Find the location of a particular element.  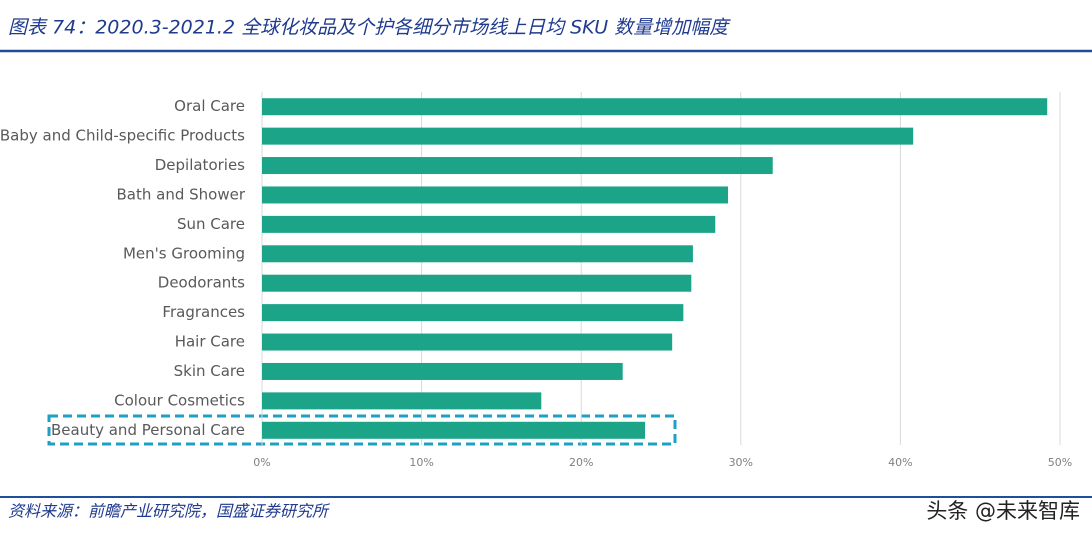

y-tick-label: Bath and Shower is located at coordinates (181, 194).